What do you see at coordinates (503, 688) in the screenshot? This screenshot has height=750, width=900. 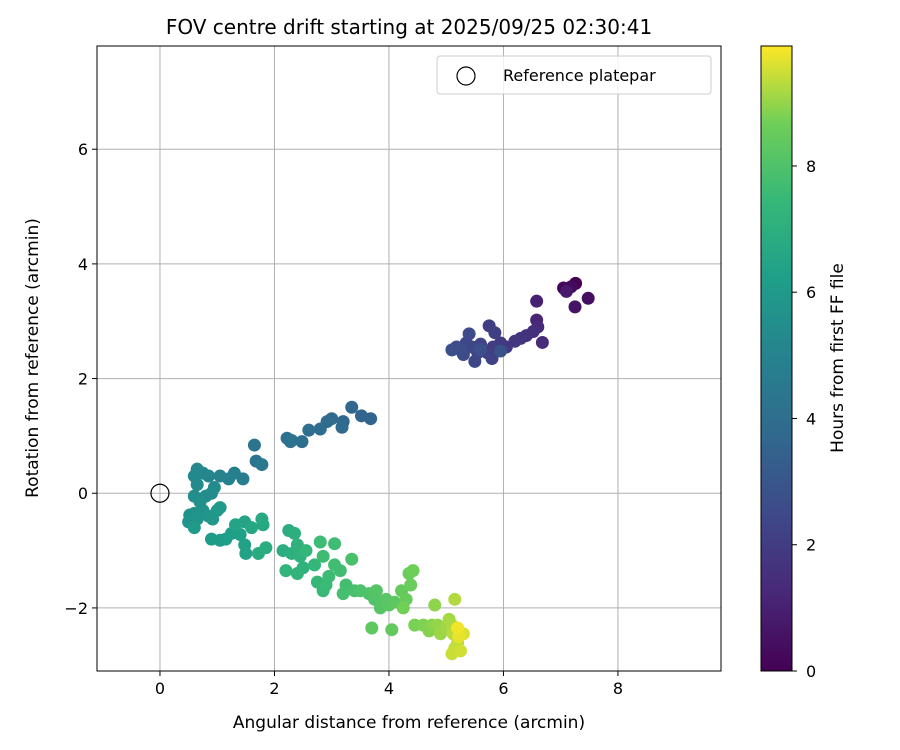 I see `x-tick-label: 6` at bounding box center [503, 688].